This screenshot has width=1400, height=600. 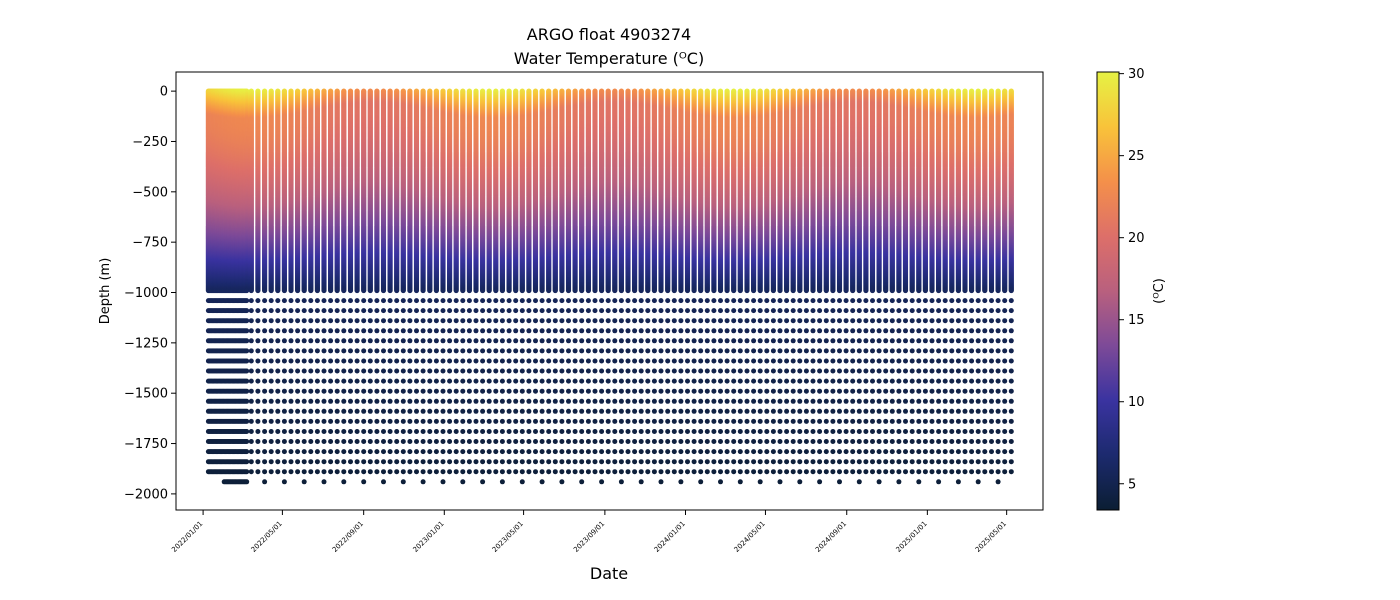 What do you see at coordinates (609, 58) in the screenshot?
I see `chart-subtitle: Water Temperature (ᴼC)` at bounding box center [609, 58].